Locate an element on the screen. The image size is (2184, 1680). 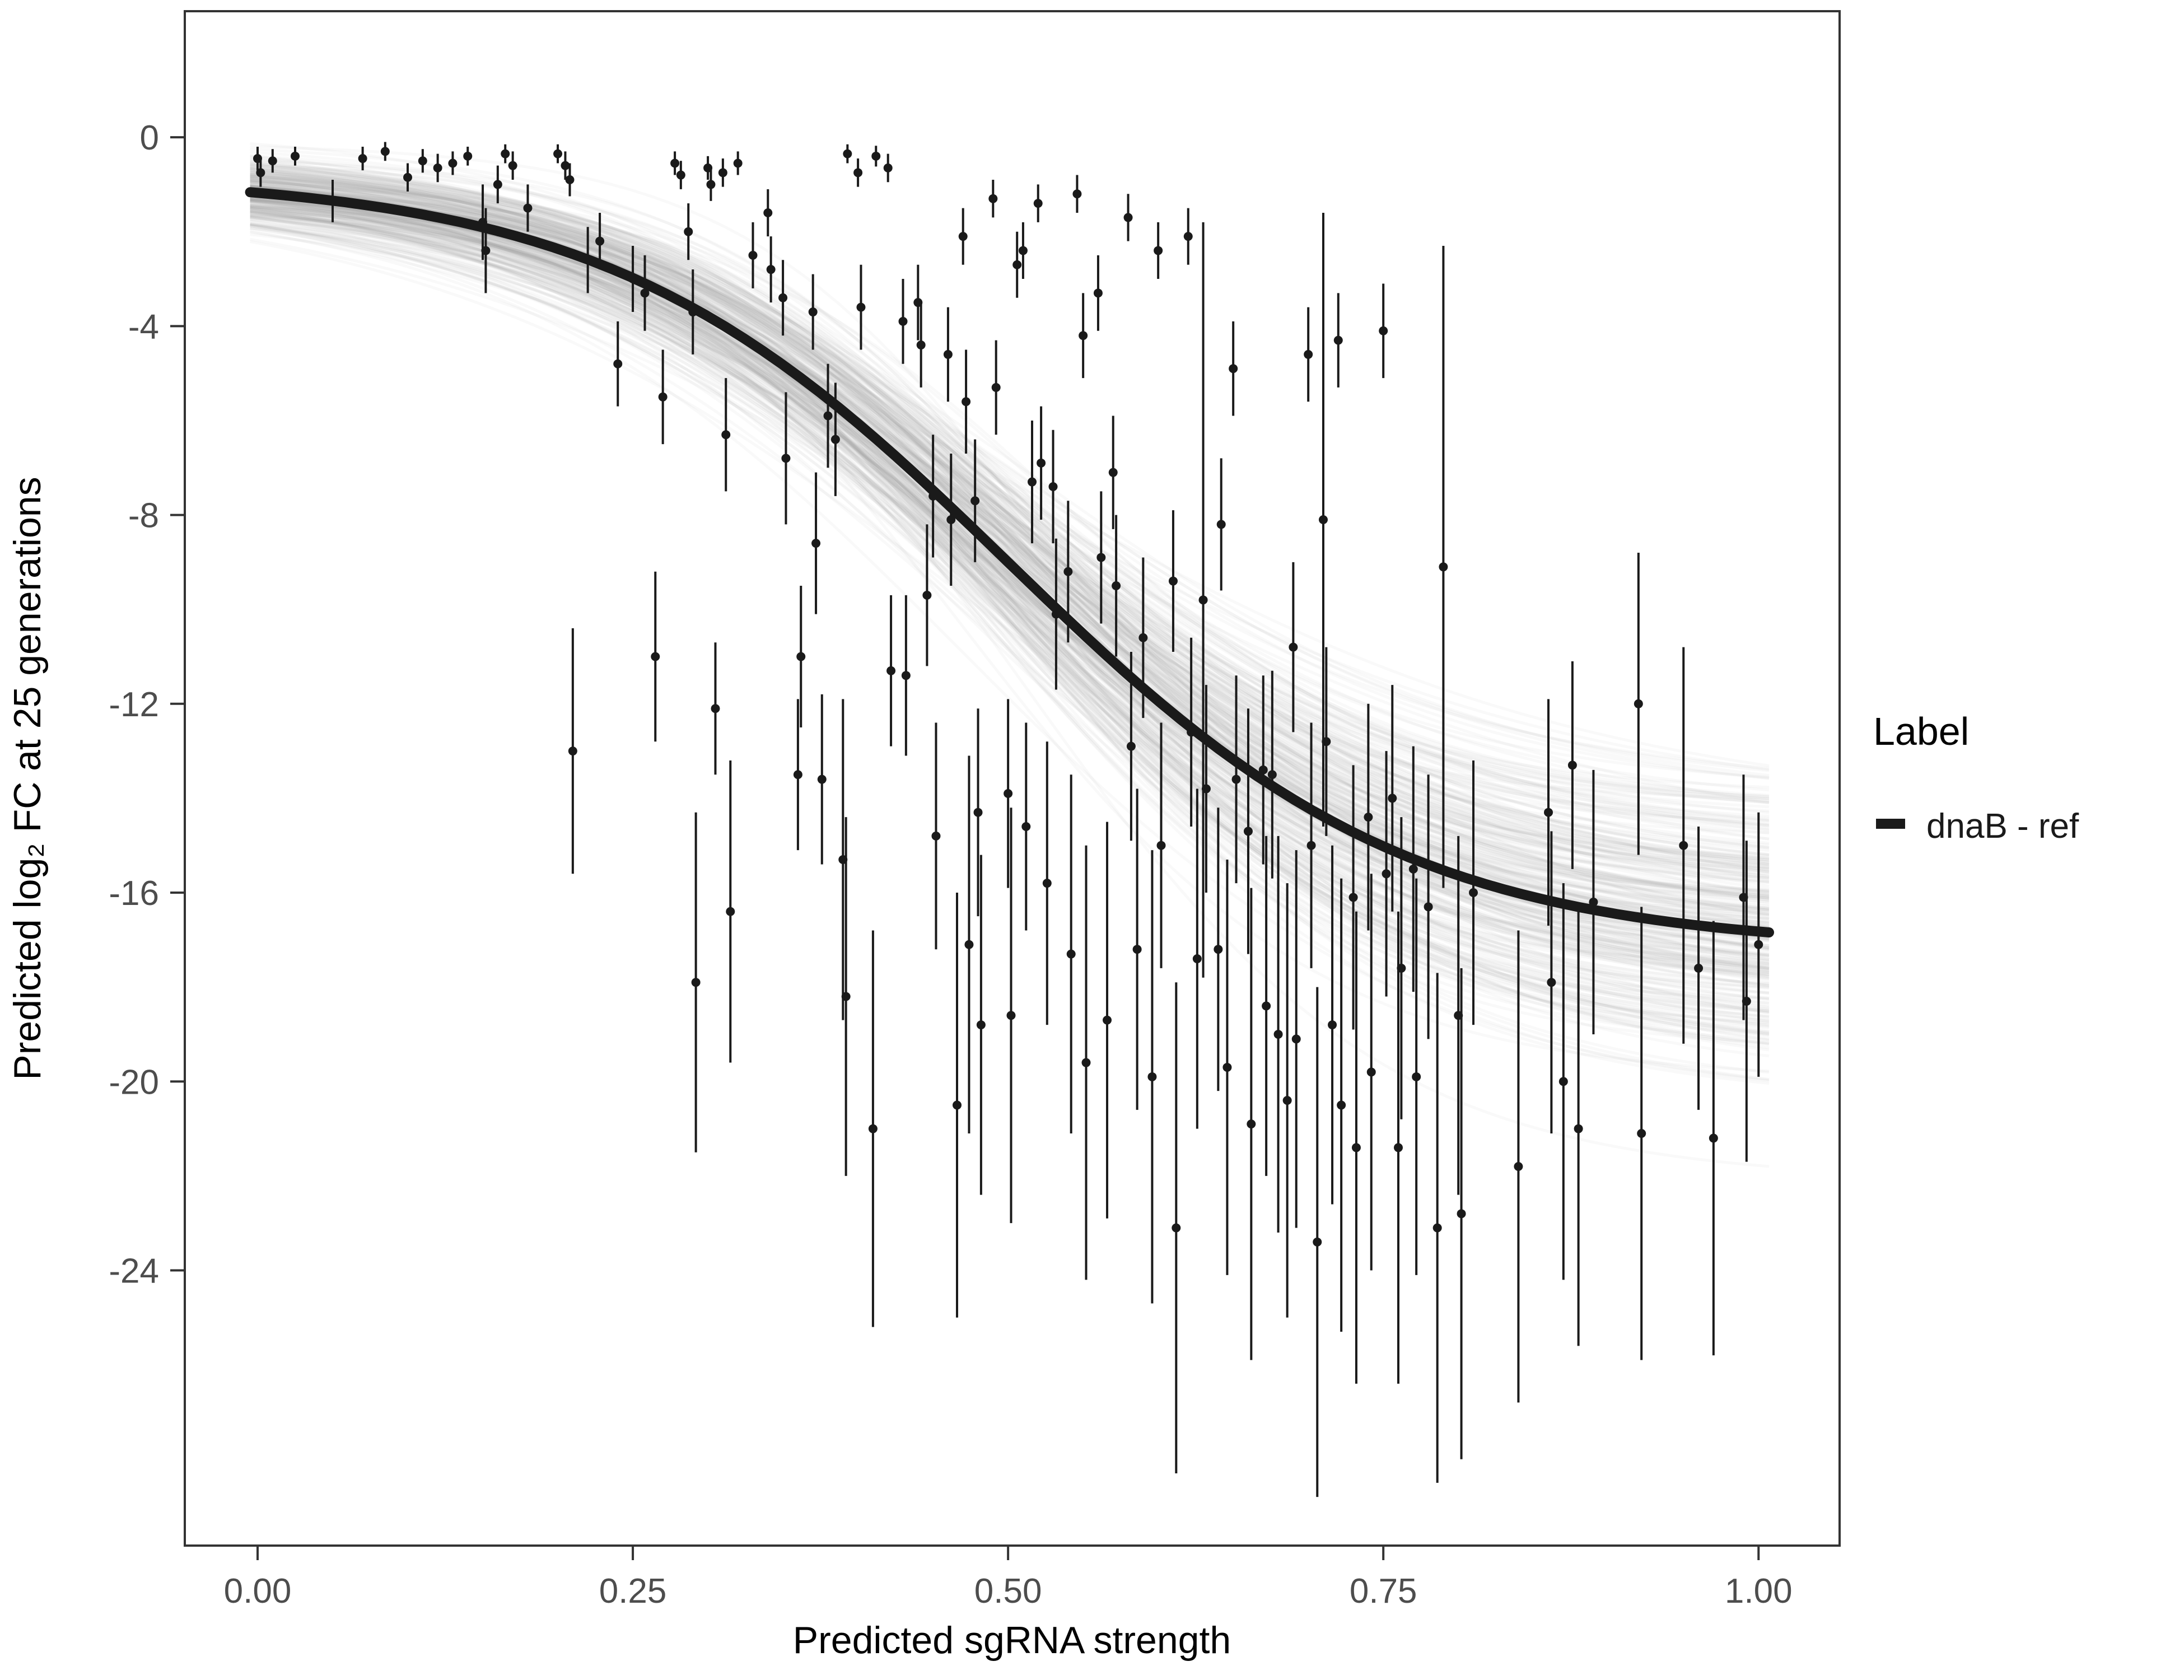
x-axis-title: Predicted sgRNA strength is located at coordinates (1012, 1641).